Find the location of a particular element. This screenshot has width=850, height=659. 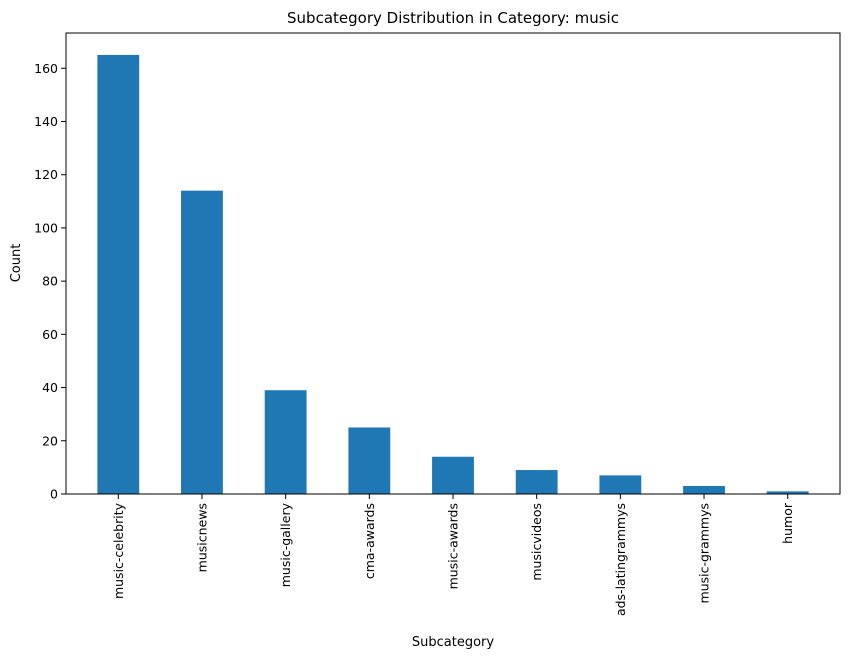

x-tick-label: music-awards is located at coordinates (453, 546).